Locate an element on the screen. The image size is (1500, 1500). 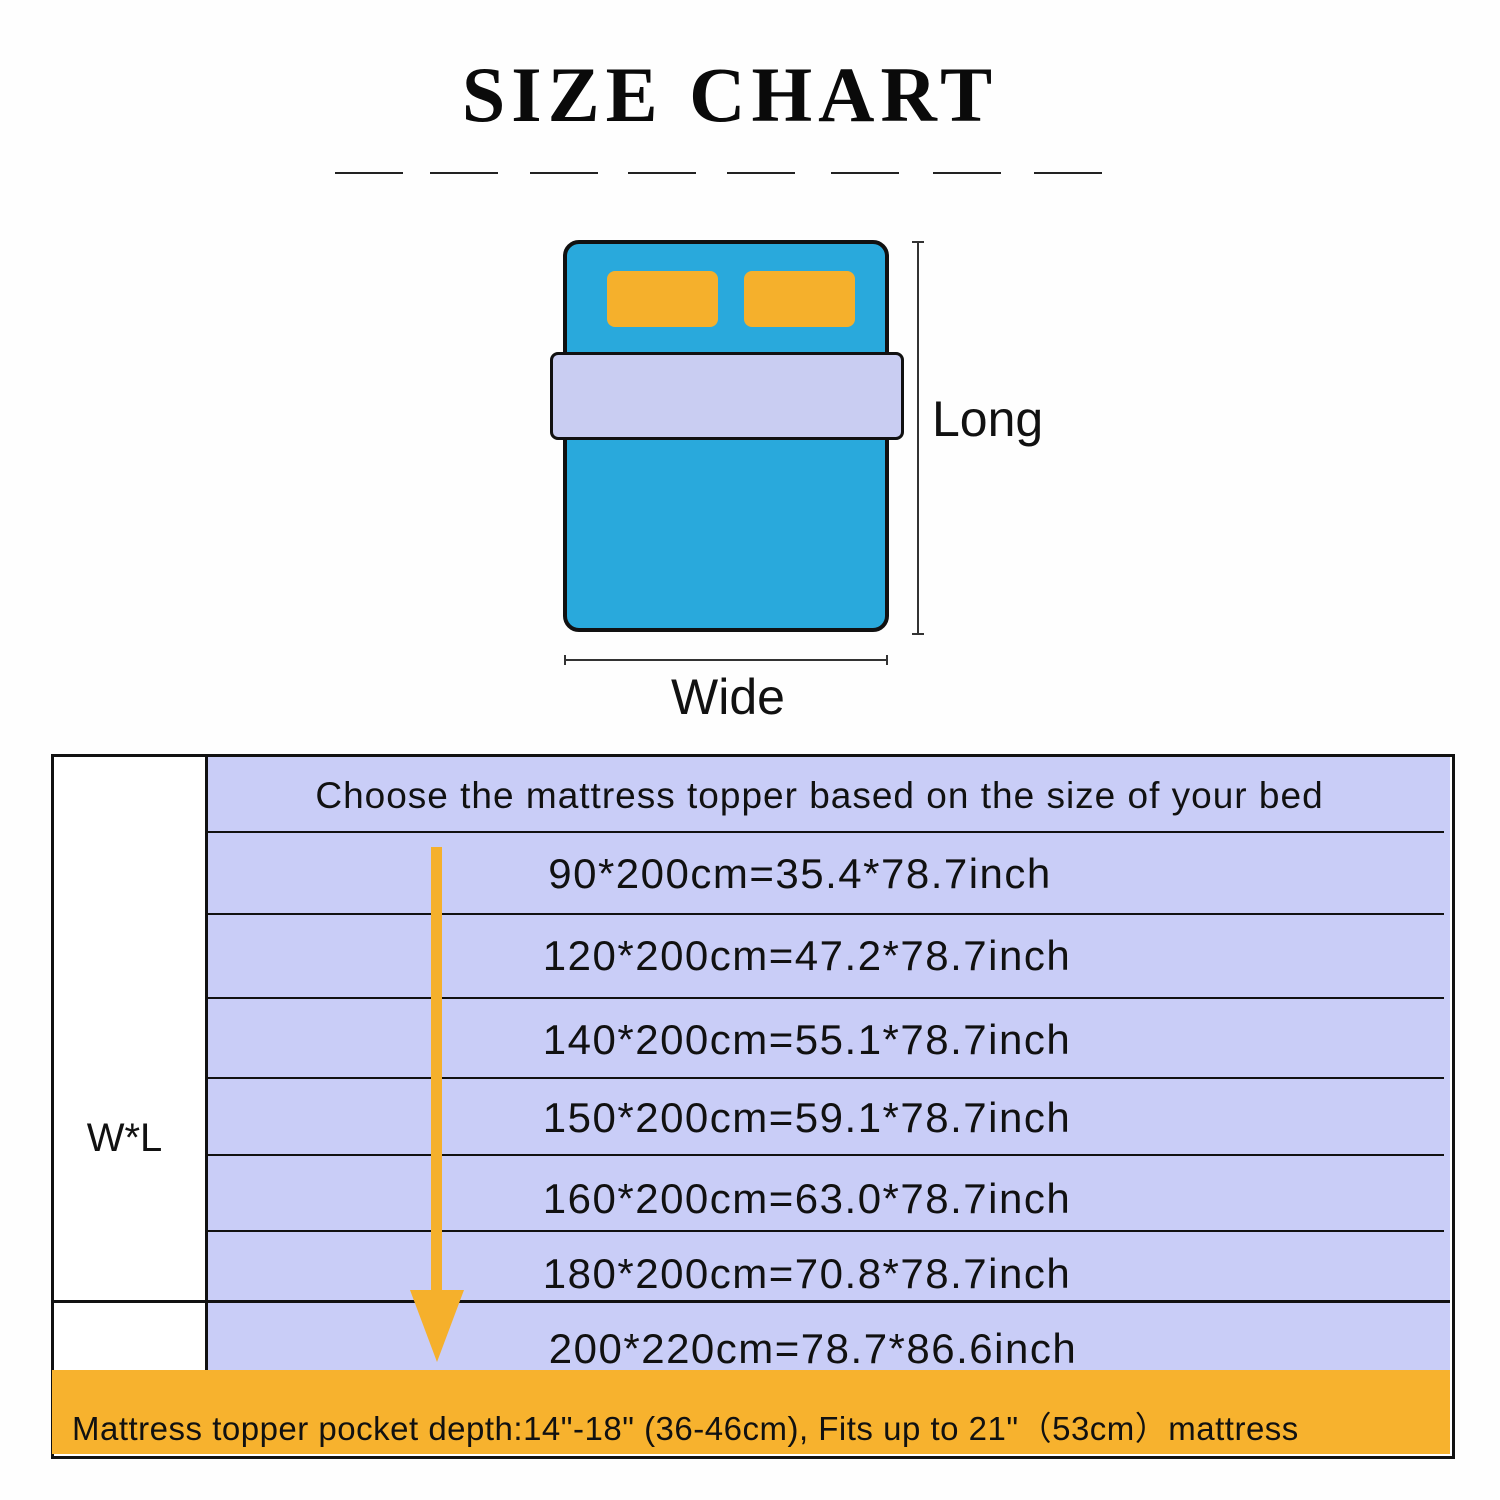
wl-label: W*L is located at coordinates (124, 1138).